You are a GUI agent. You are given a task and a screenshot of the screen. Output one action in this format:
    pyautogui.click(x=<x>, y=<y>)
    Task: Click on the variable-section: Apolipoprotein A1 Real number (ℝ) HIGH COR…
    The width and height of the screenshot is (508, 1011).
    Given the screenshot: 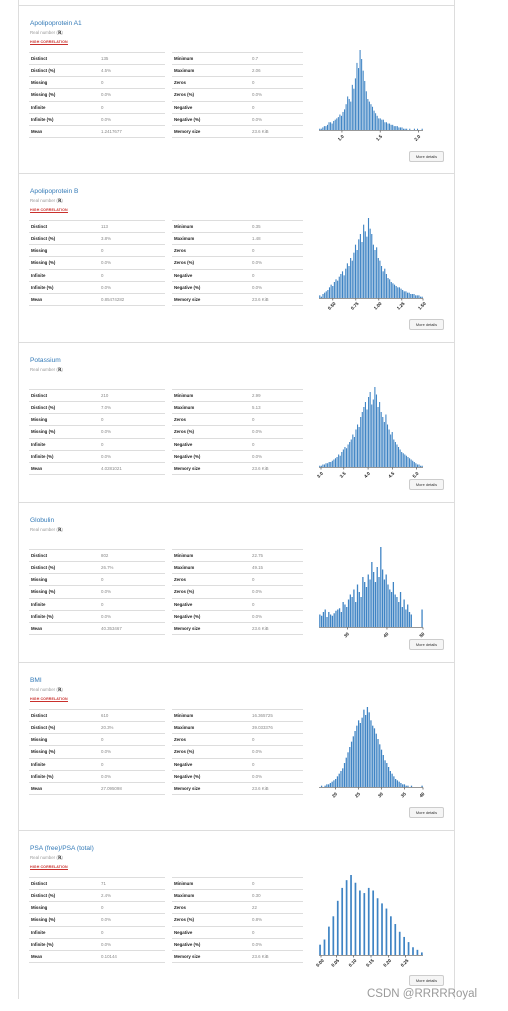 What is the action you would take?
    pyautogui.click(x=236, y=89)
    